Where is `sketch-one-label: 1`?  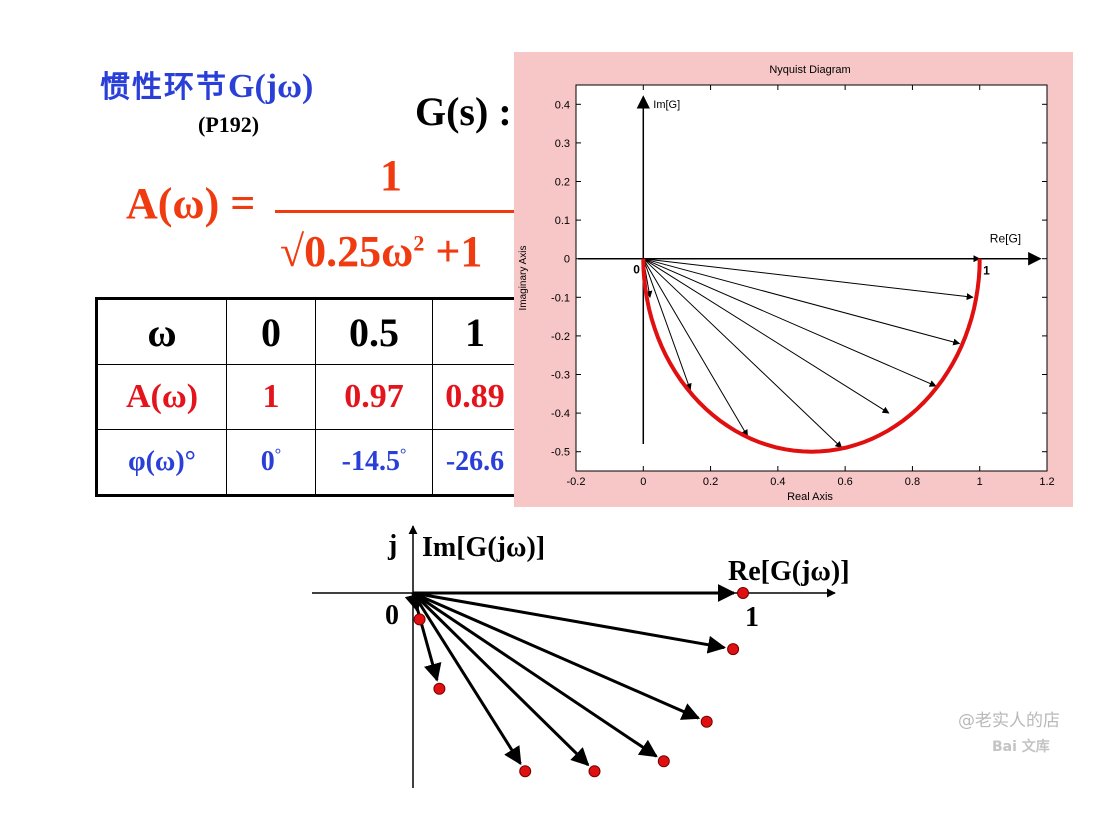 sketch-one-label: 1 is located at coordinates (752, 617).